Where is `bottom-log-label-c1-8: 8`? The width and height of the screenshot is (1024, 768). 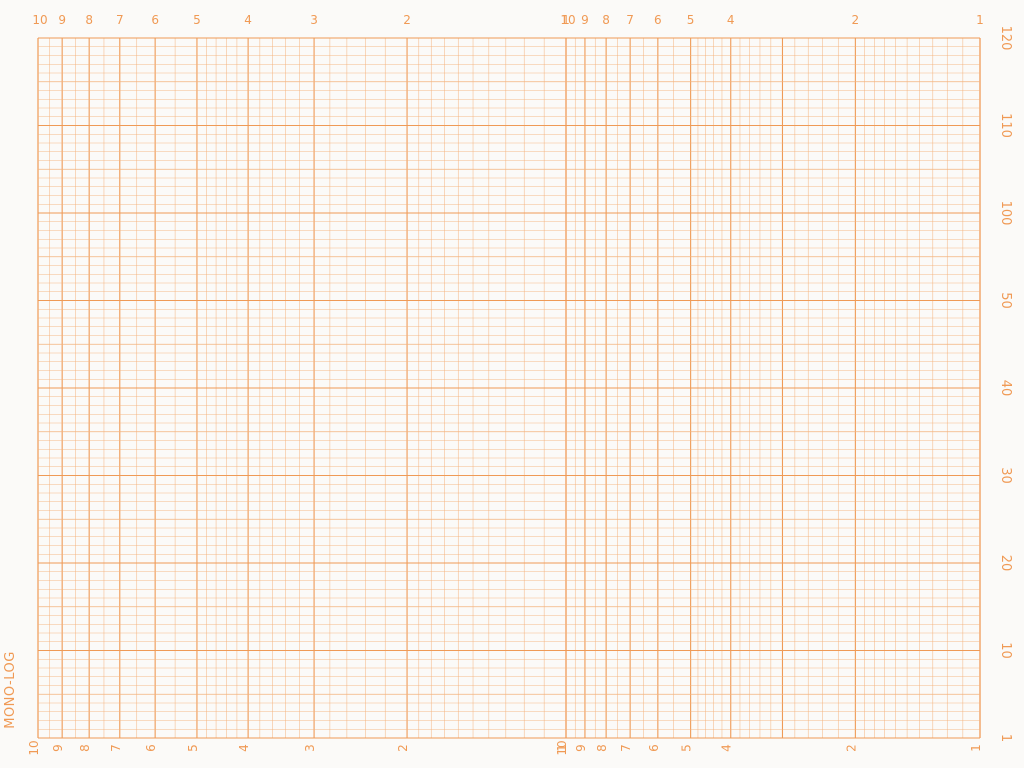
bottom-log-label-c1-8: 8 is located at coordinates (85, 748).